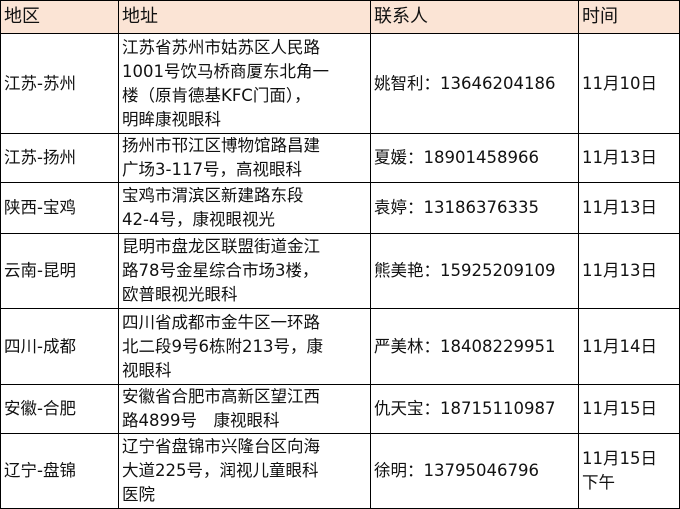 Image resolution: width=680 pixels, height=509 pixels. Describe the element at coordinates (244, 271) in the screenshot. I see `address-cell: 昆明市盘龙区联盟街道金江 路78号金星综合市场3楼， 欧普眼视光眼科` at that location.